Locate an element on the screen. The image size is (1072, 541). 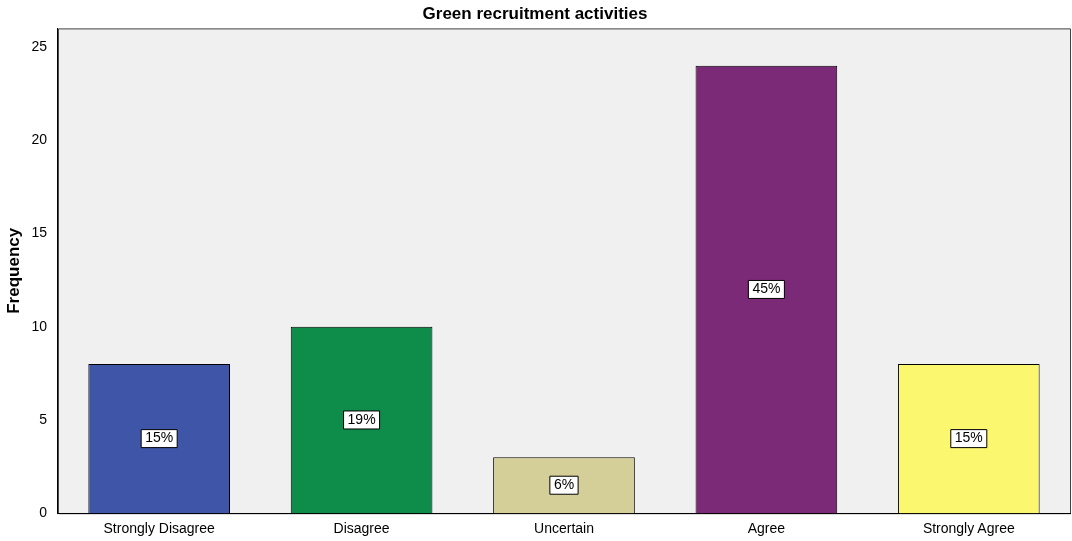
annotation: 6% is located at coordinates (564, 484).